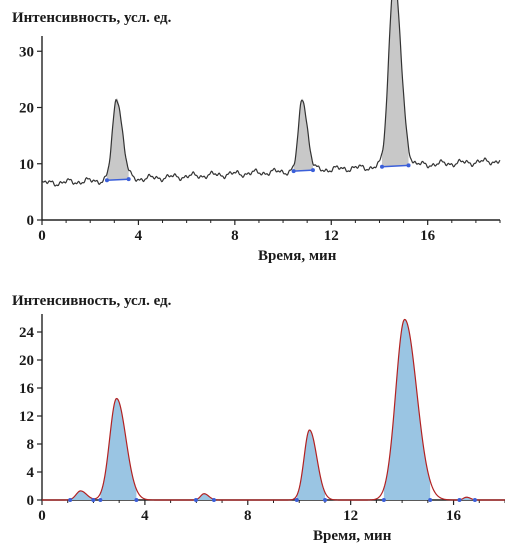  I want to click on chart-bottom-ylabel: Интенсивность, усл. ед., so click(92, 301).